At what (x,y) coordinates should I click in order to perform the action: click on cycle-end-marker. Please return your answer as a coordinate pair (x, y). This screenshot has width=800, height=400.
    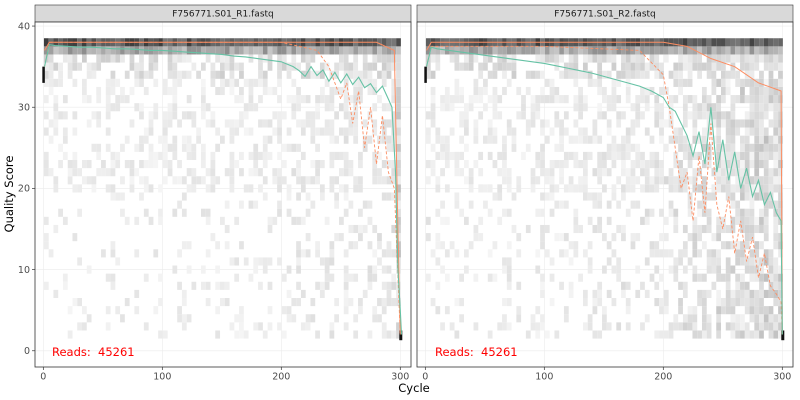
    Looking at the image, I should click on (783, 335).